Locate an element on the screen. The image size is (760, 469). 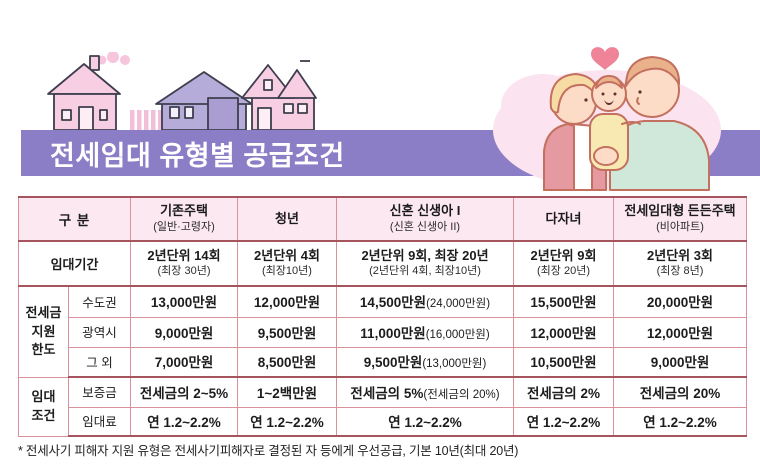
limit-cell: 10,500만원 is located at coordinates (563, 362).